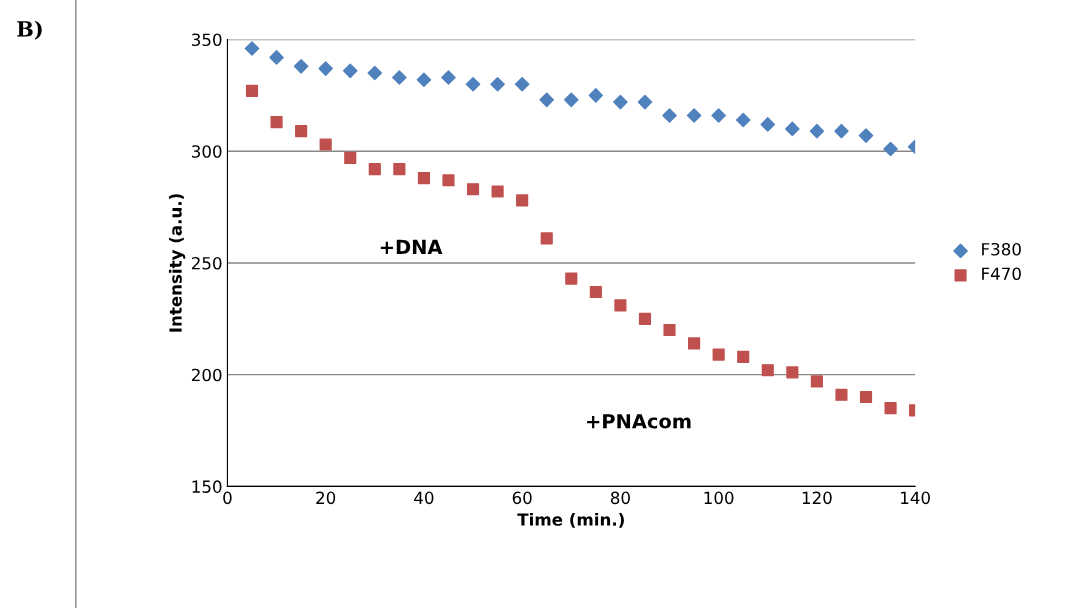  What do you see at coordinates (207, 151) in the screenshot?
I see `y-tick-label: 300` at bounding box center [207, 151].